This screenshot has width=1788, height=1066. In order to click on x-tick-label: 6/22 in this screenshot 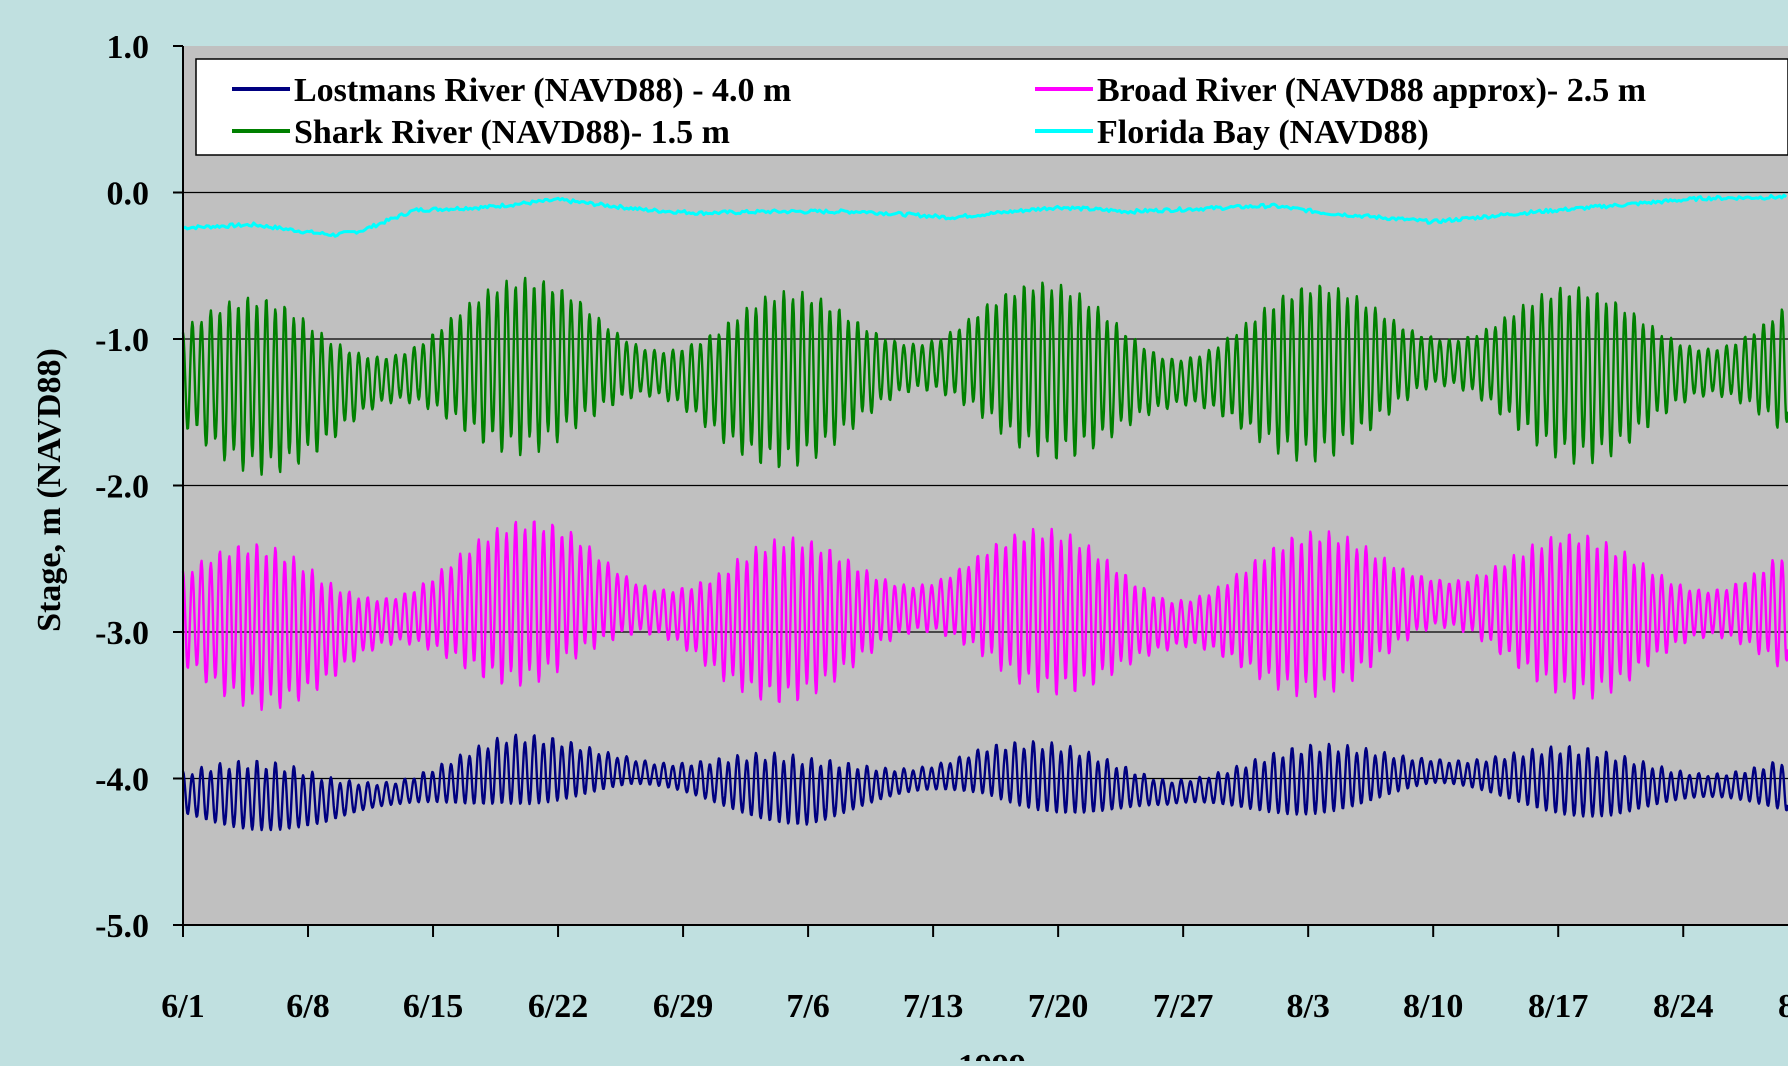, I will do `click(558, 1006)`.